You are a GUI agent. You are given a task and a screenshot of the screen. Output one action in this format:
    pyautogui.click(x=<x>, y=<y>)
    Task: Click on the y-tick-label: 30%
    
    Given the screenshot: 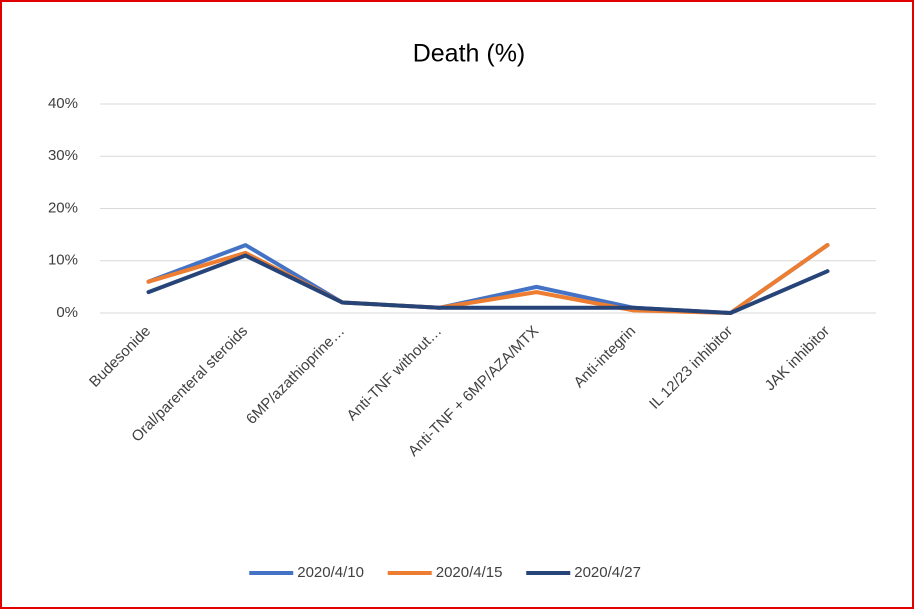 What is the action you would take?
    pyautogui.click(x=63, y=155)
    